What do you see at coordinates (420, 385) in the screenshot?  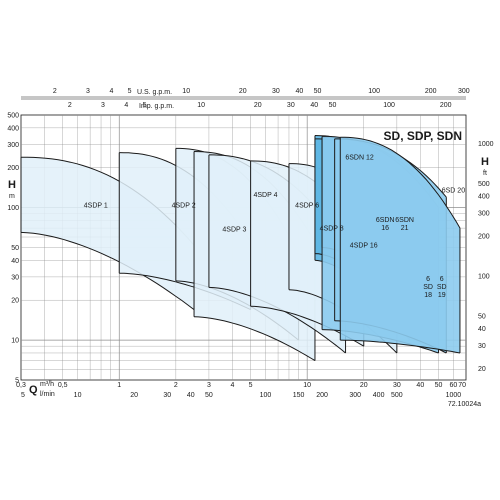 I see `m3h-tick-label: 40` at bounding box center [420, 385].